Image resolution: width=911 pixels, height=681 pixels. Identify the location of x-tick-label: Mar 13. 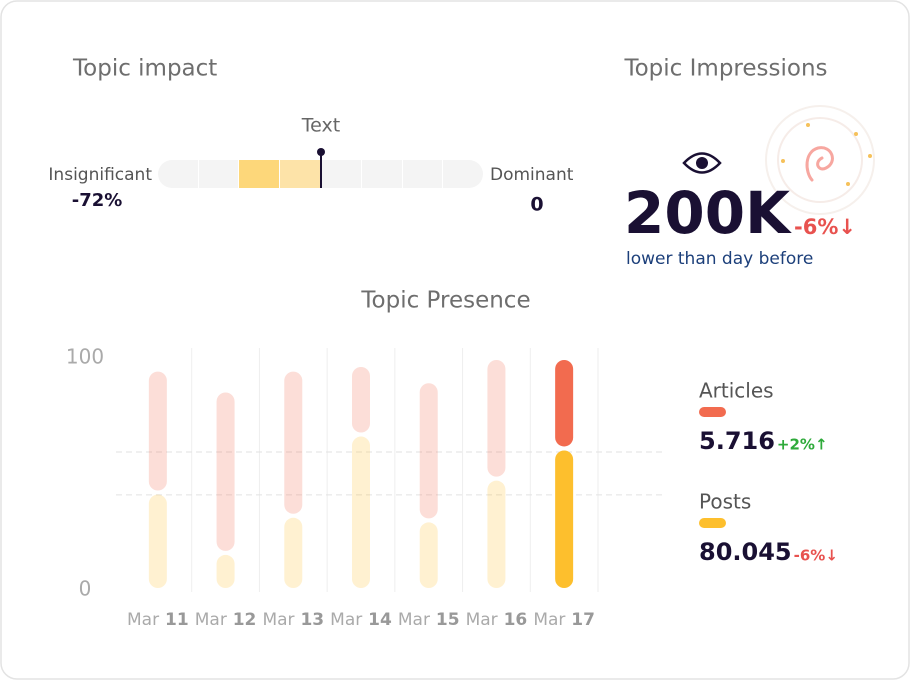
(293, 620).